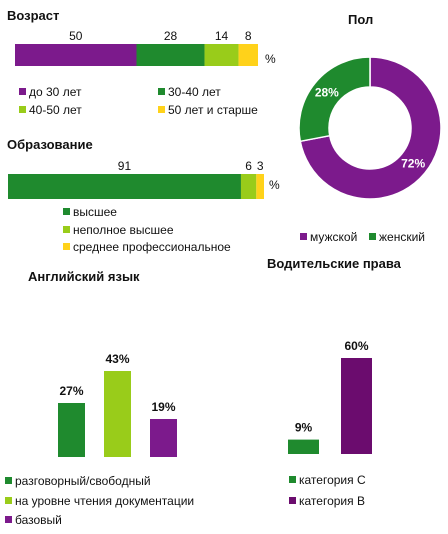  Describe the element at coordinates (55, 92) in the screenshot. I see `age-legend-label-0: до 30 лет` at that location.